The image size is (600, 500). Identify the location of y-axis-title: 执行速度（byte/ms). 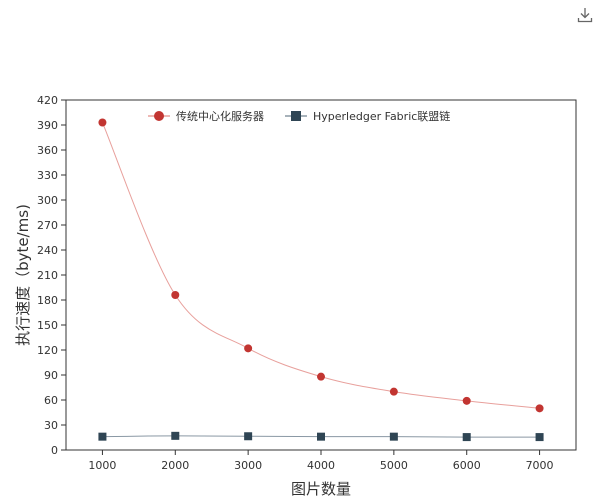
(23, 275).